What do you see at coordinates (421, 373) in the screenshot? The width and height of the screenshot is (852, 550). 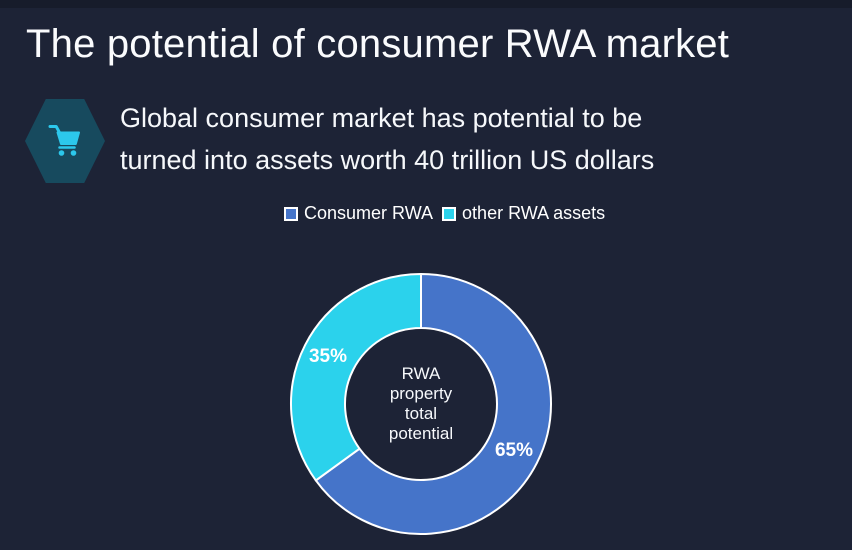 I see `center-label-line-1: RWA` at bounding box center [421, 373].